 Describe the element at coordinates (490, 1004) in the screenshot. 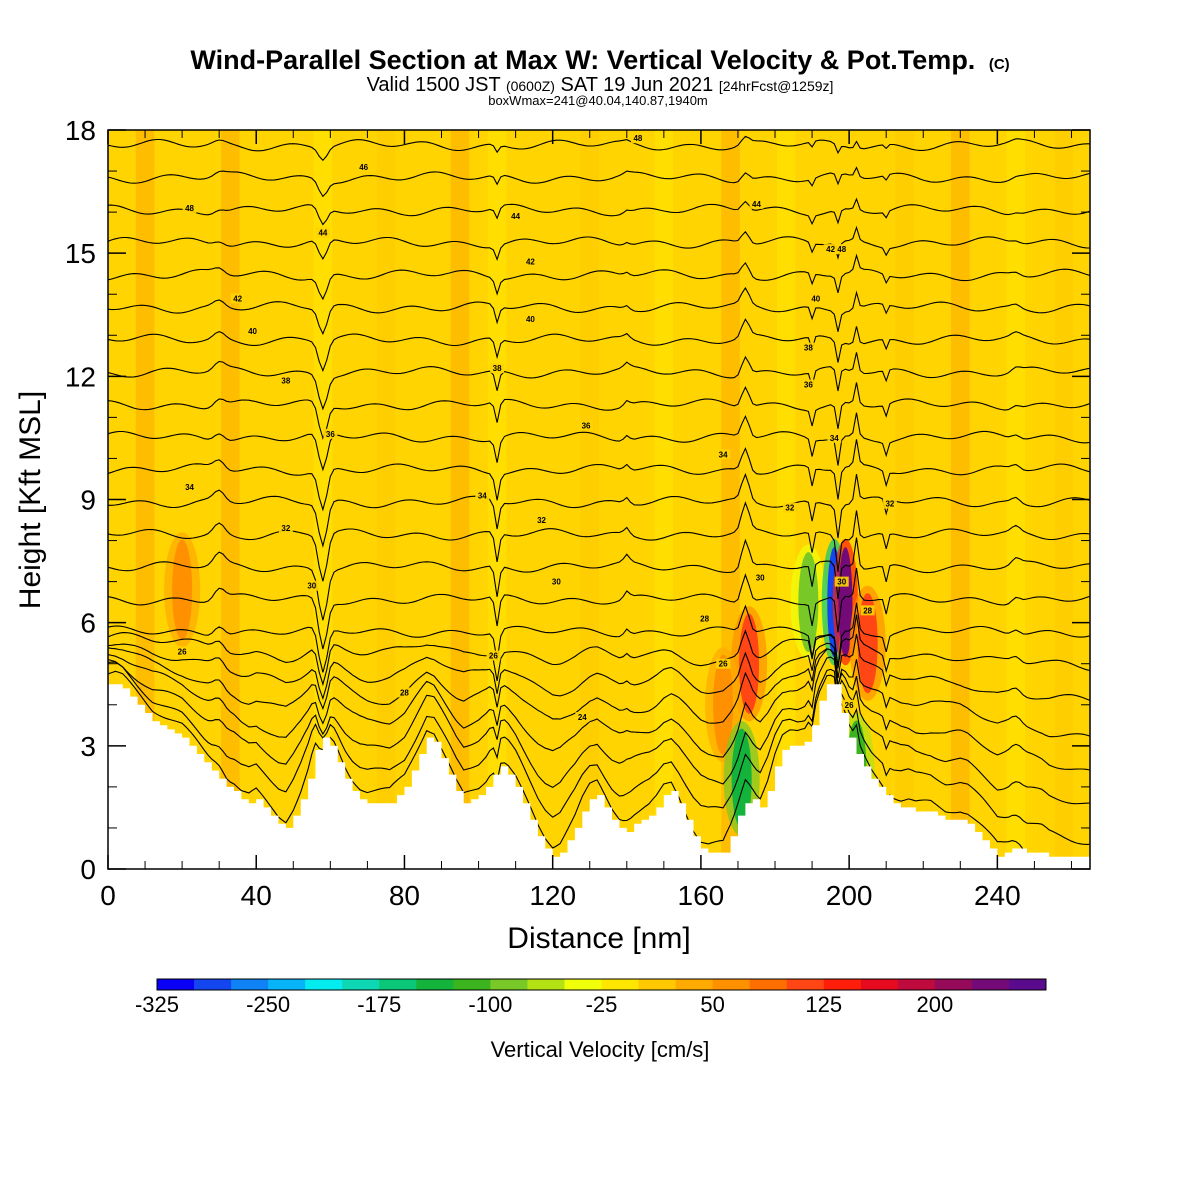

I see `colorbar-tick-label: -100` at that location.